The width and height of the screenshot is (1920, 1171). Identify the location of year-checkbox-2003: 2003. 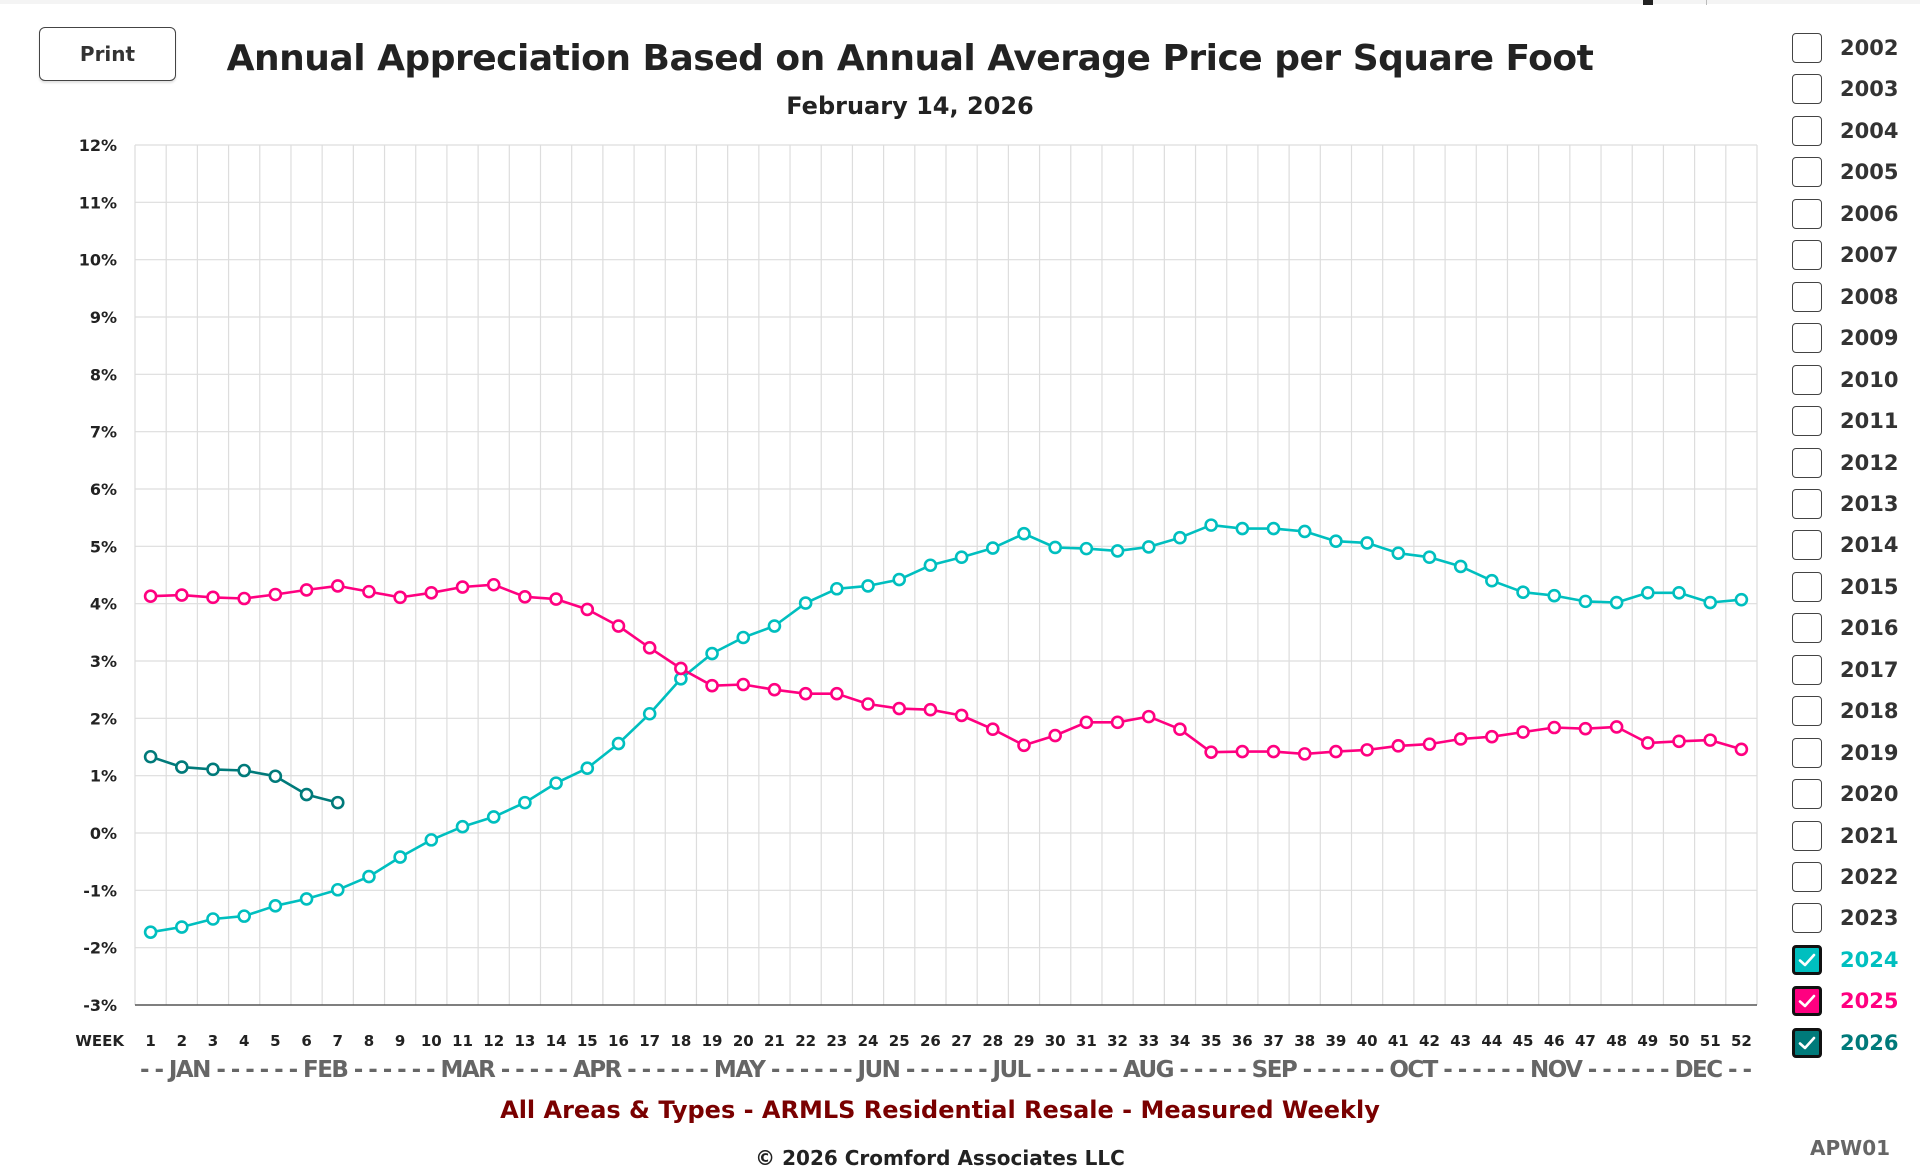
(1852, 89).